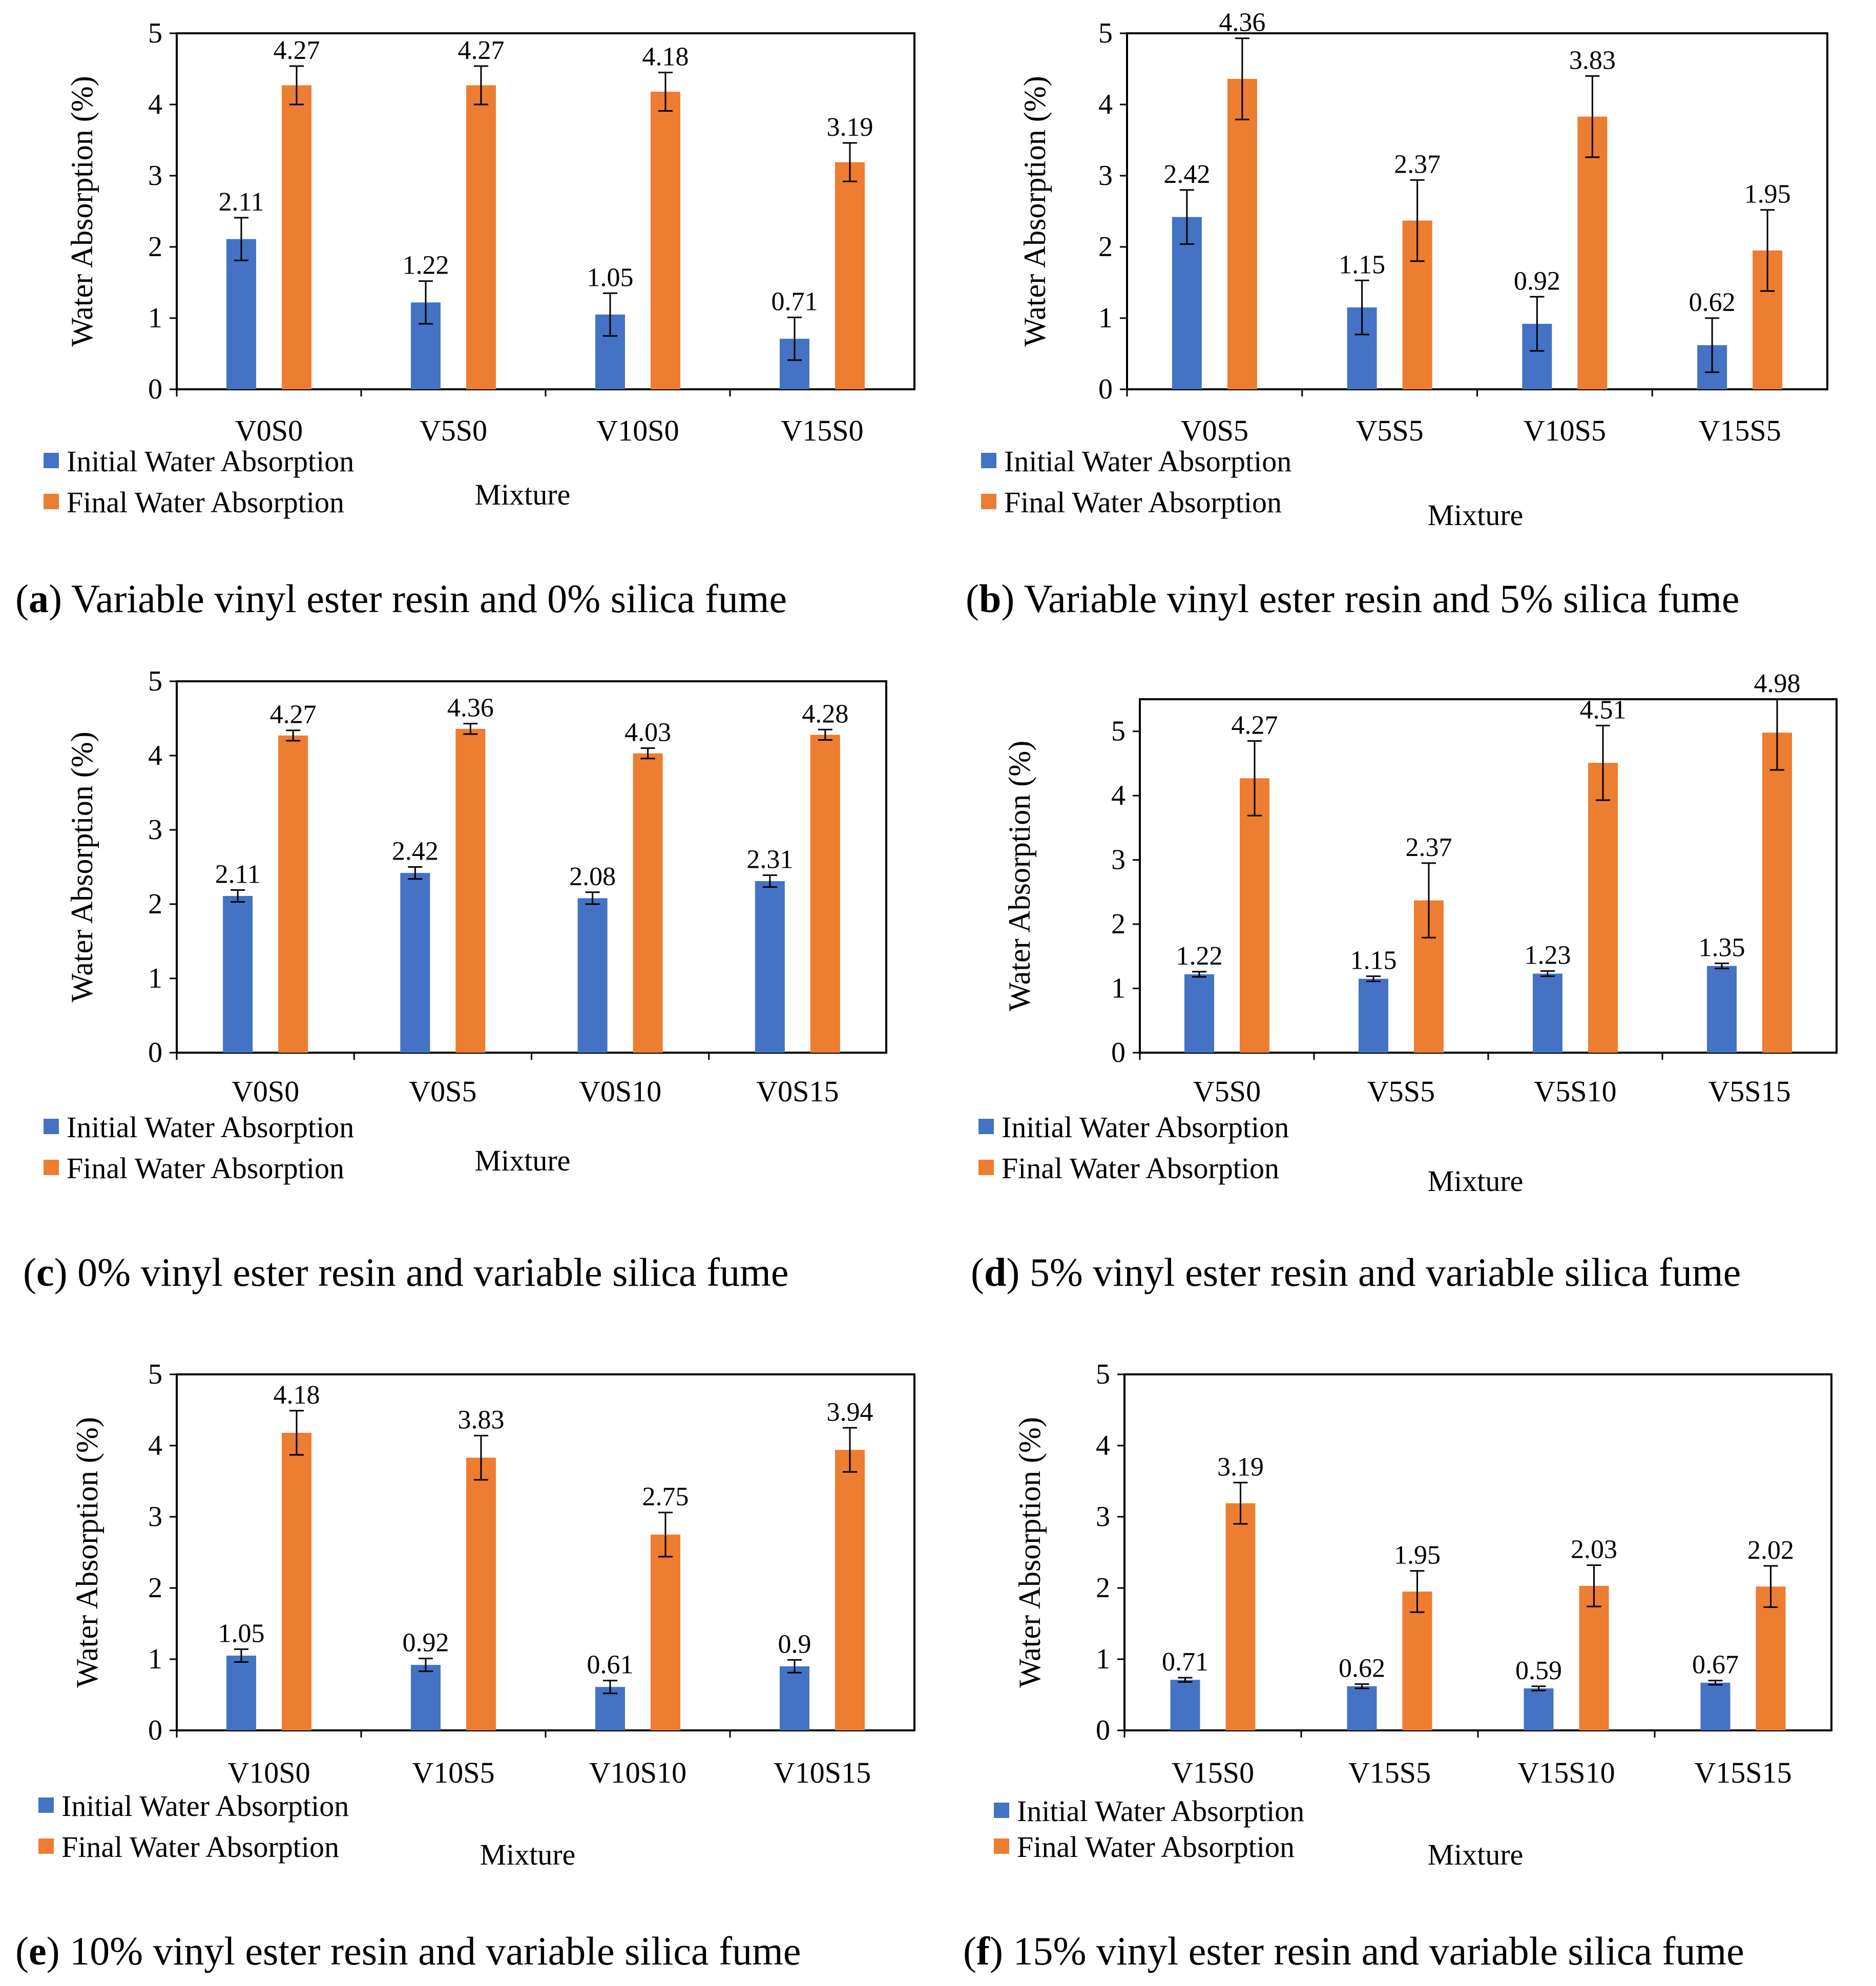 The image size is (1876, 1986). I want to click on x-tick-label: V10S0, so click(268, 1772).